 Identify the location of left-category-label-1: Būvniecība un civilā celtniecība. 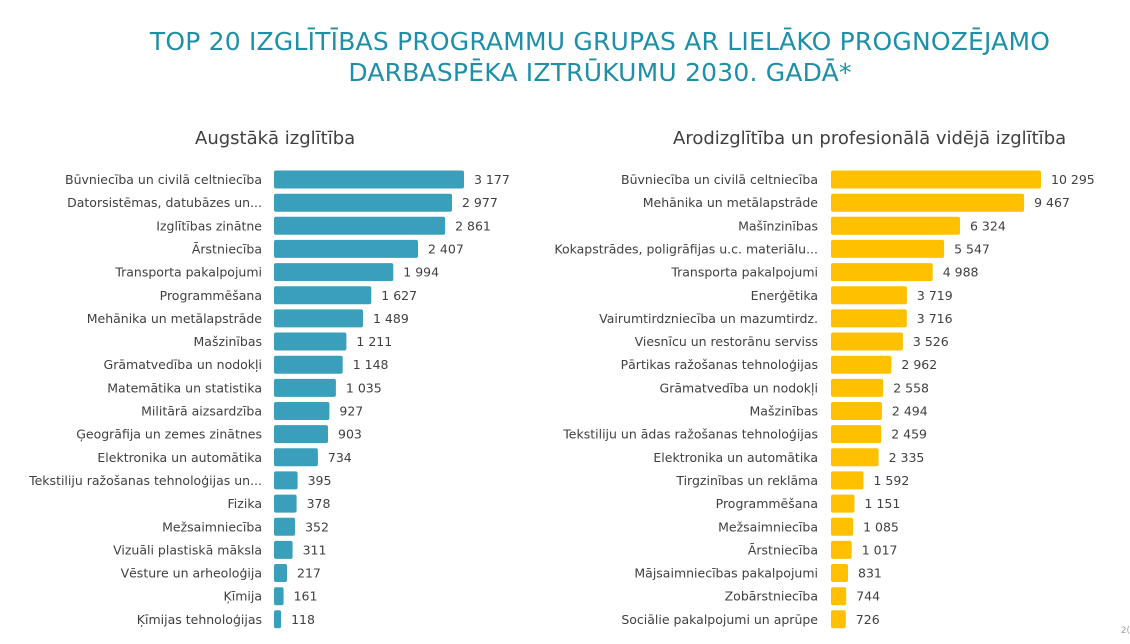
(163, 179).